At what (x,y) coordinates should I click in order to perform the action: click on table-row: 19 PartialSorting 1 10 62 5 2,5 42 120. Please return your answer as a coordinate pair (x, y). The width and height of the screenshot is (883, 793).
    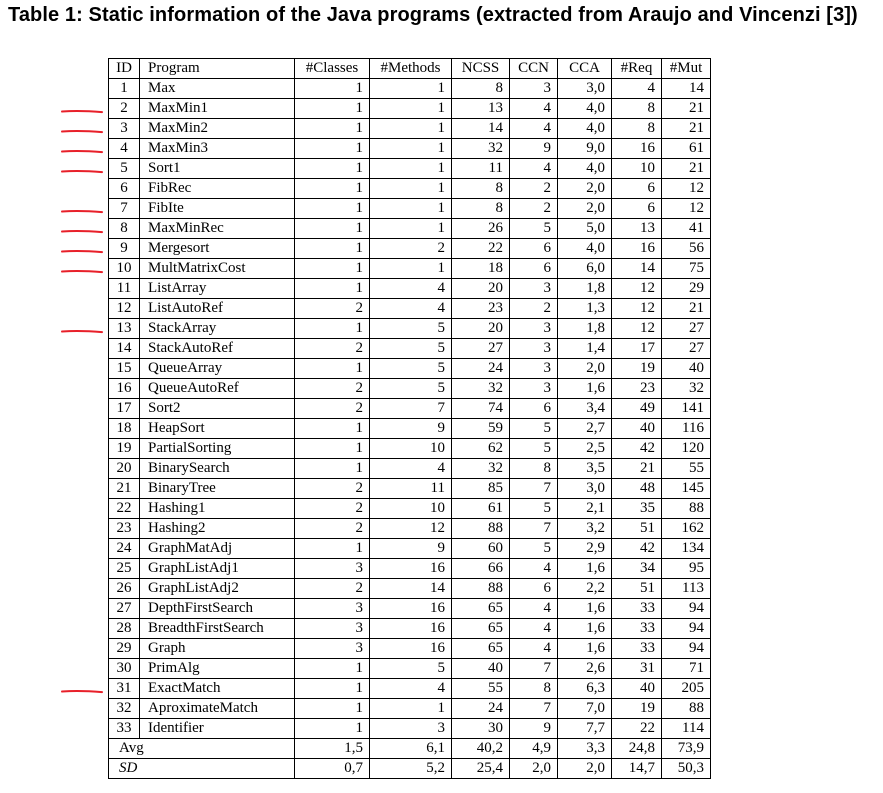
    Looking at the image, I should click on (409, 448).